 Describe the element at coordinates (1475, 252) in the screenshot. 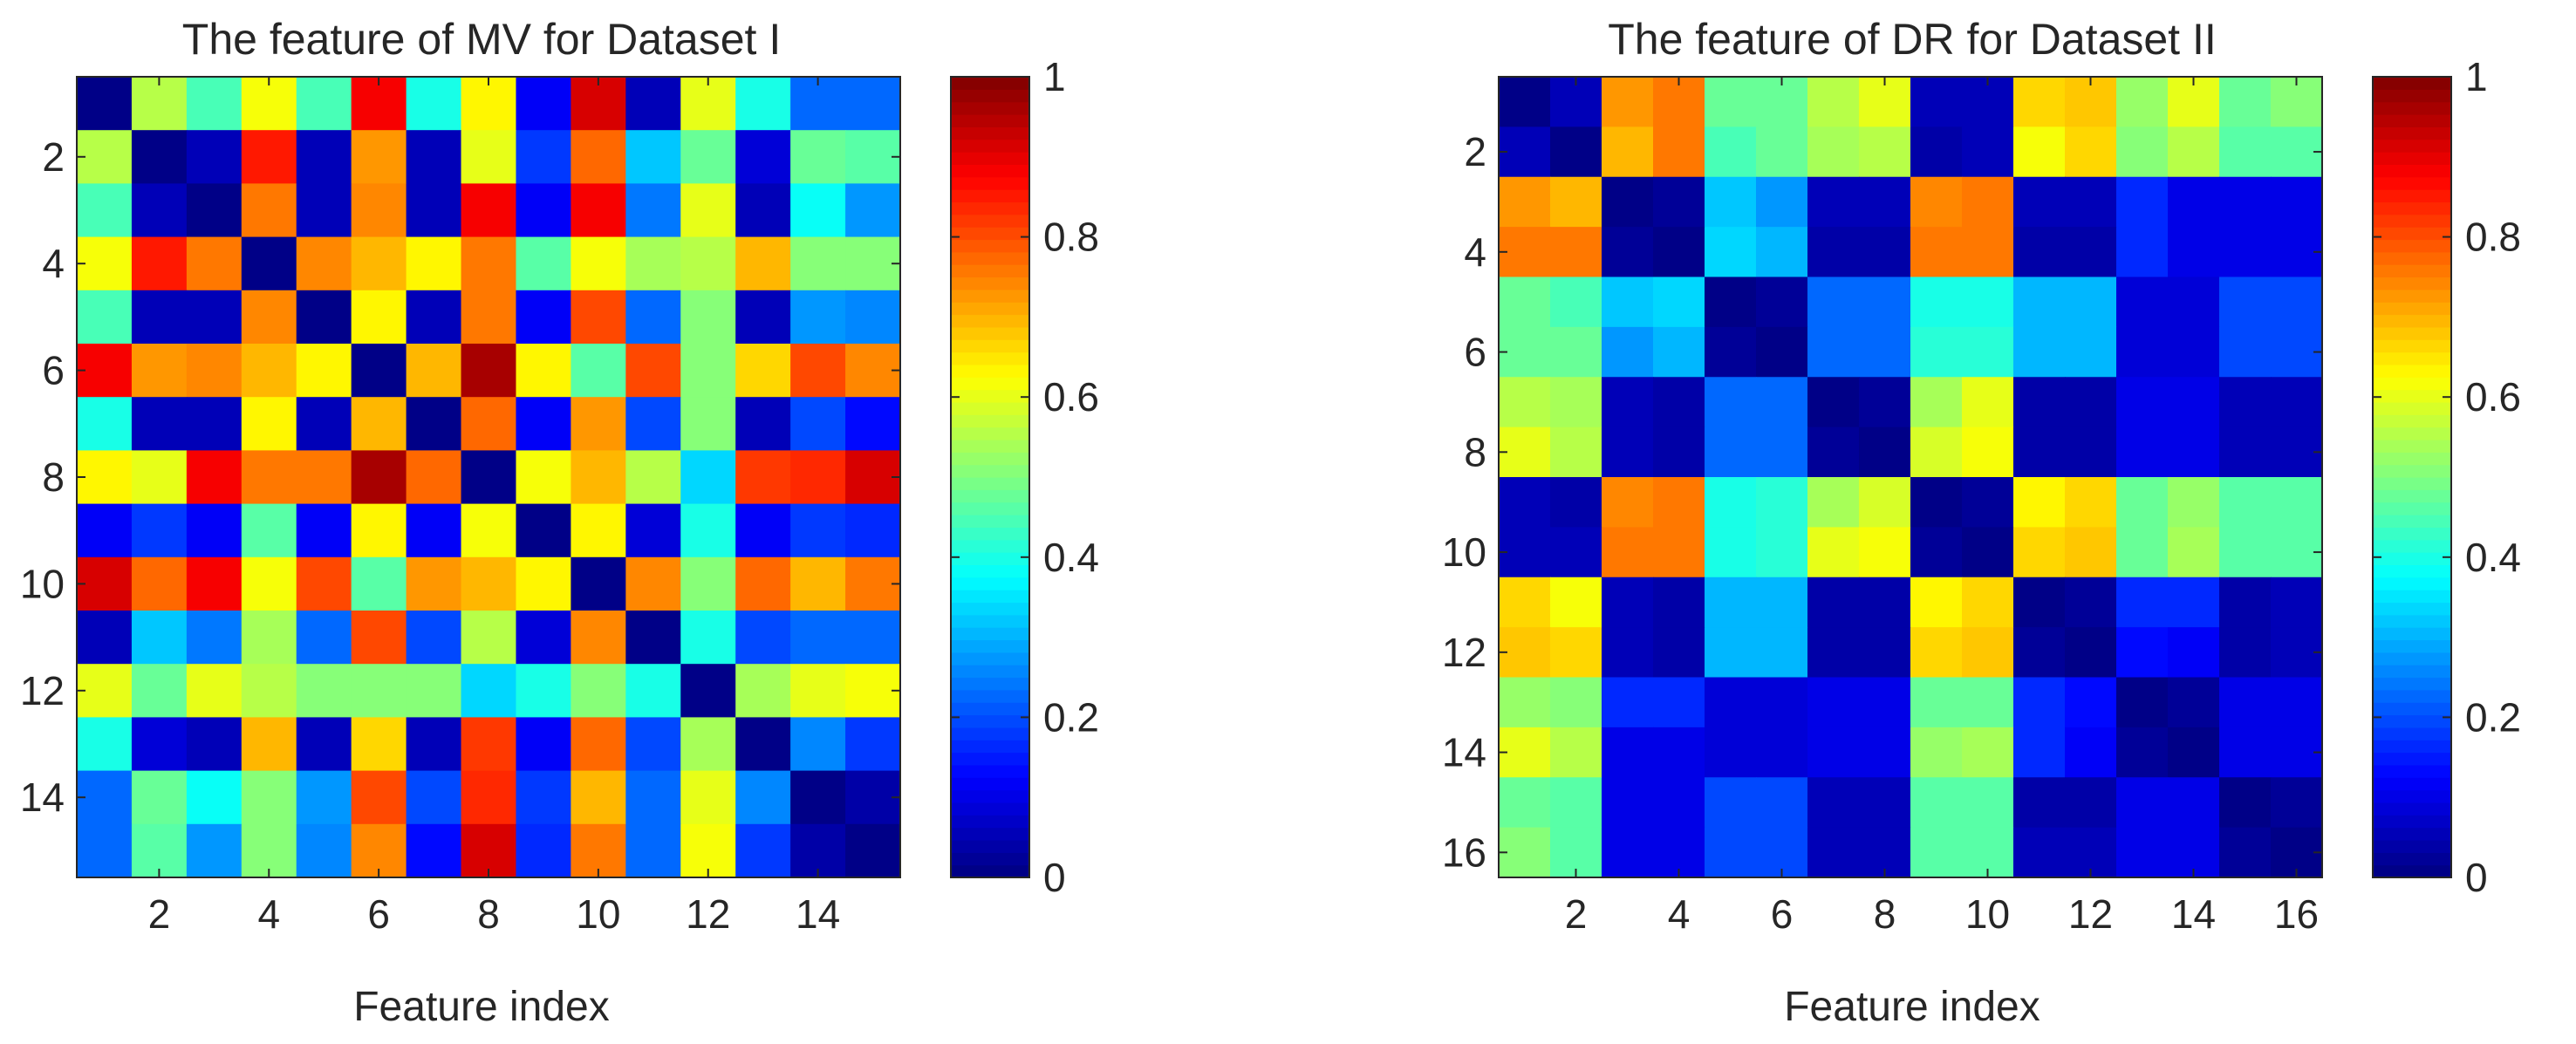

I see `y-tick-label: 4` at that location.